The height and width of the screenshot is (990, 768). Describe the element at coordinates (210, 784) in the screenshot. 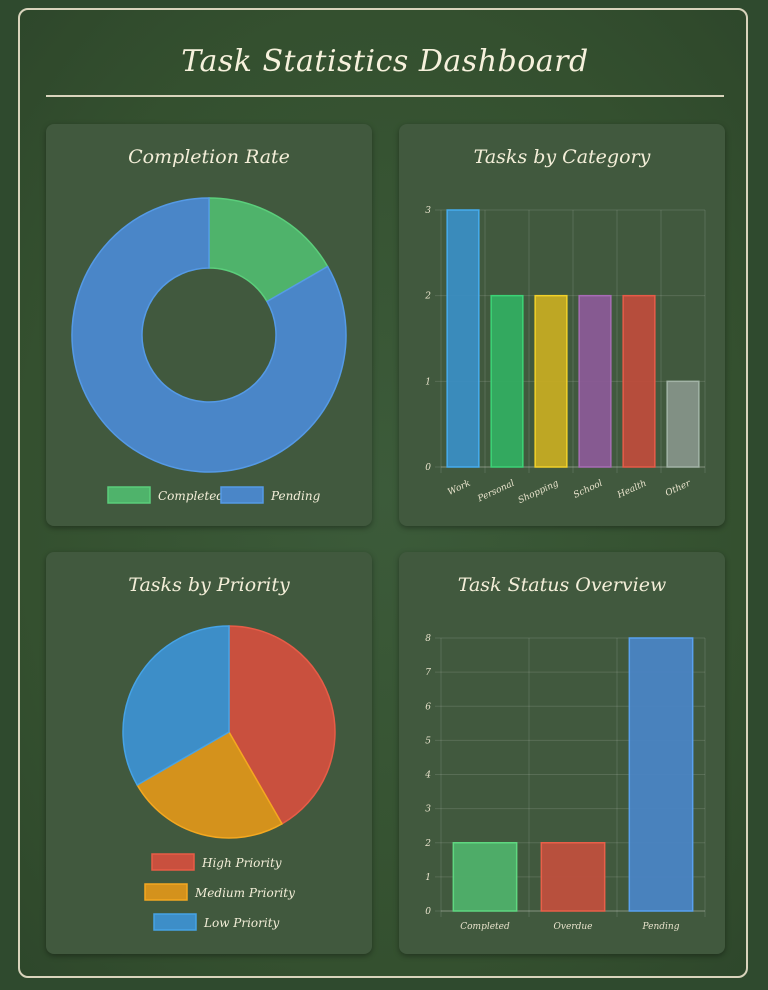

I see `slice-medium-priority` at that location.